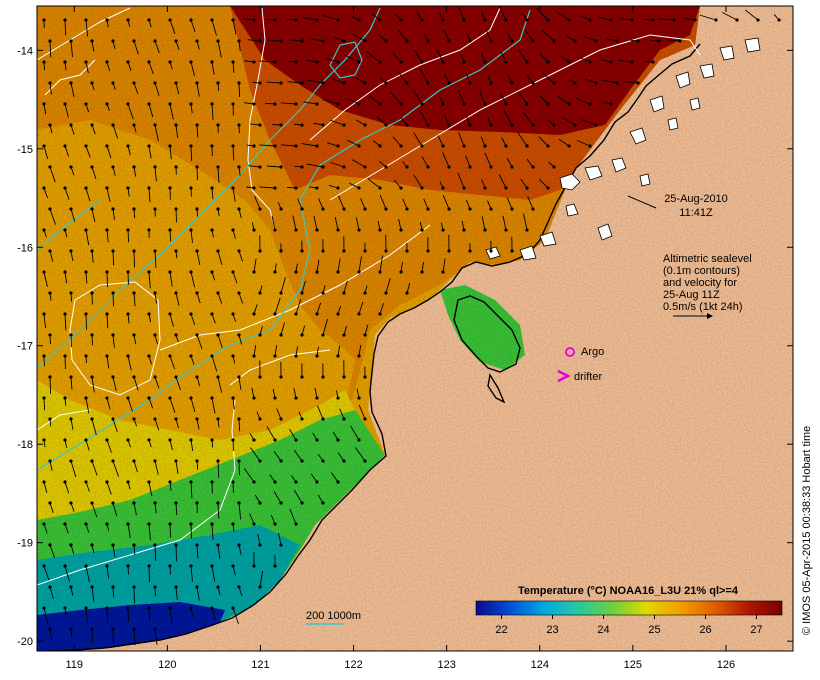 The width and height of the screenshot is (820, 680). Describe the element at coordinates (629, 608) in the screenshot. I see `colorbar-scale` at that location.